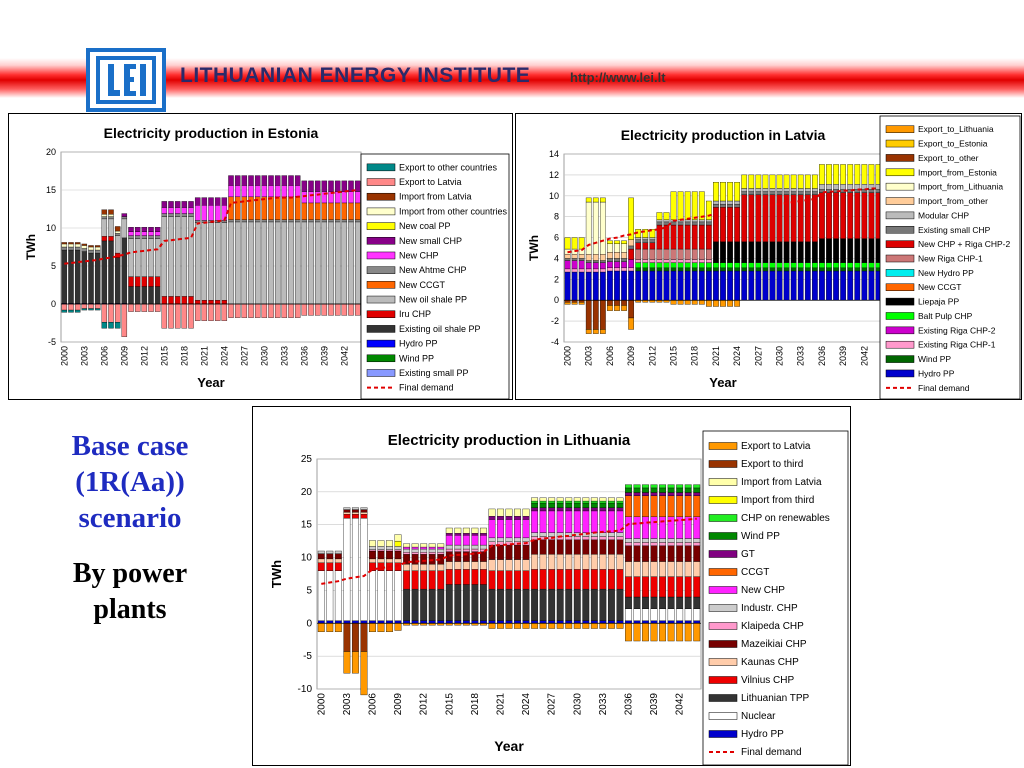  Describe the element at coordinates (964, 244) in the screenshot. I see `legend-label: New CHP + Riga CHP-2` at that location.